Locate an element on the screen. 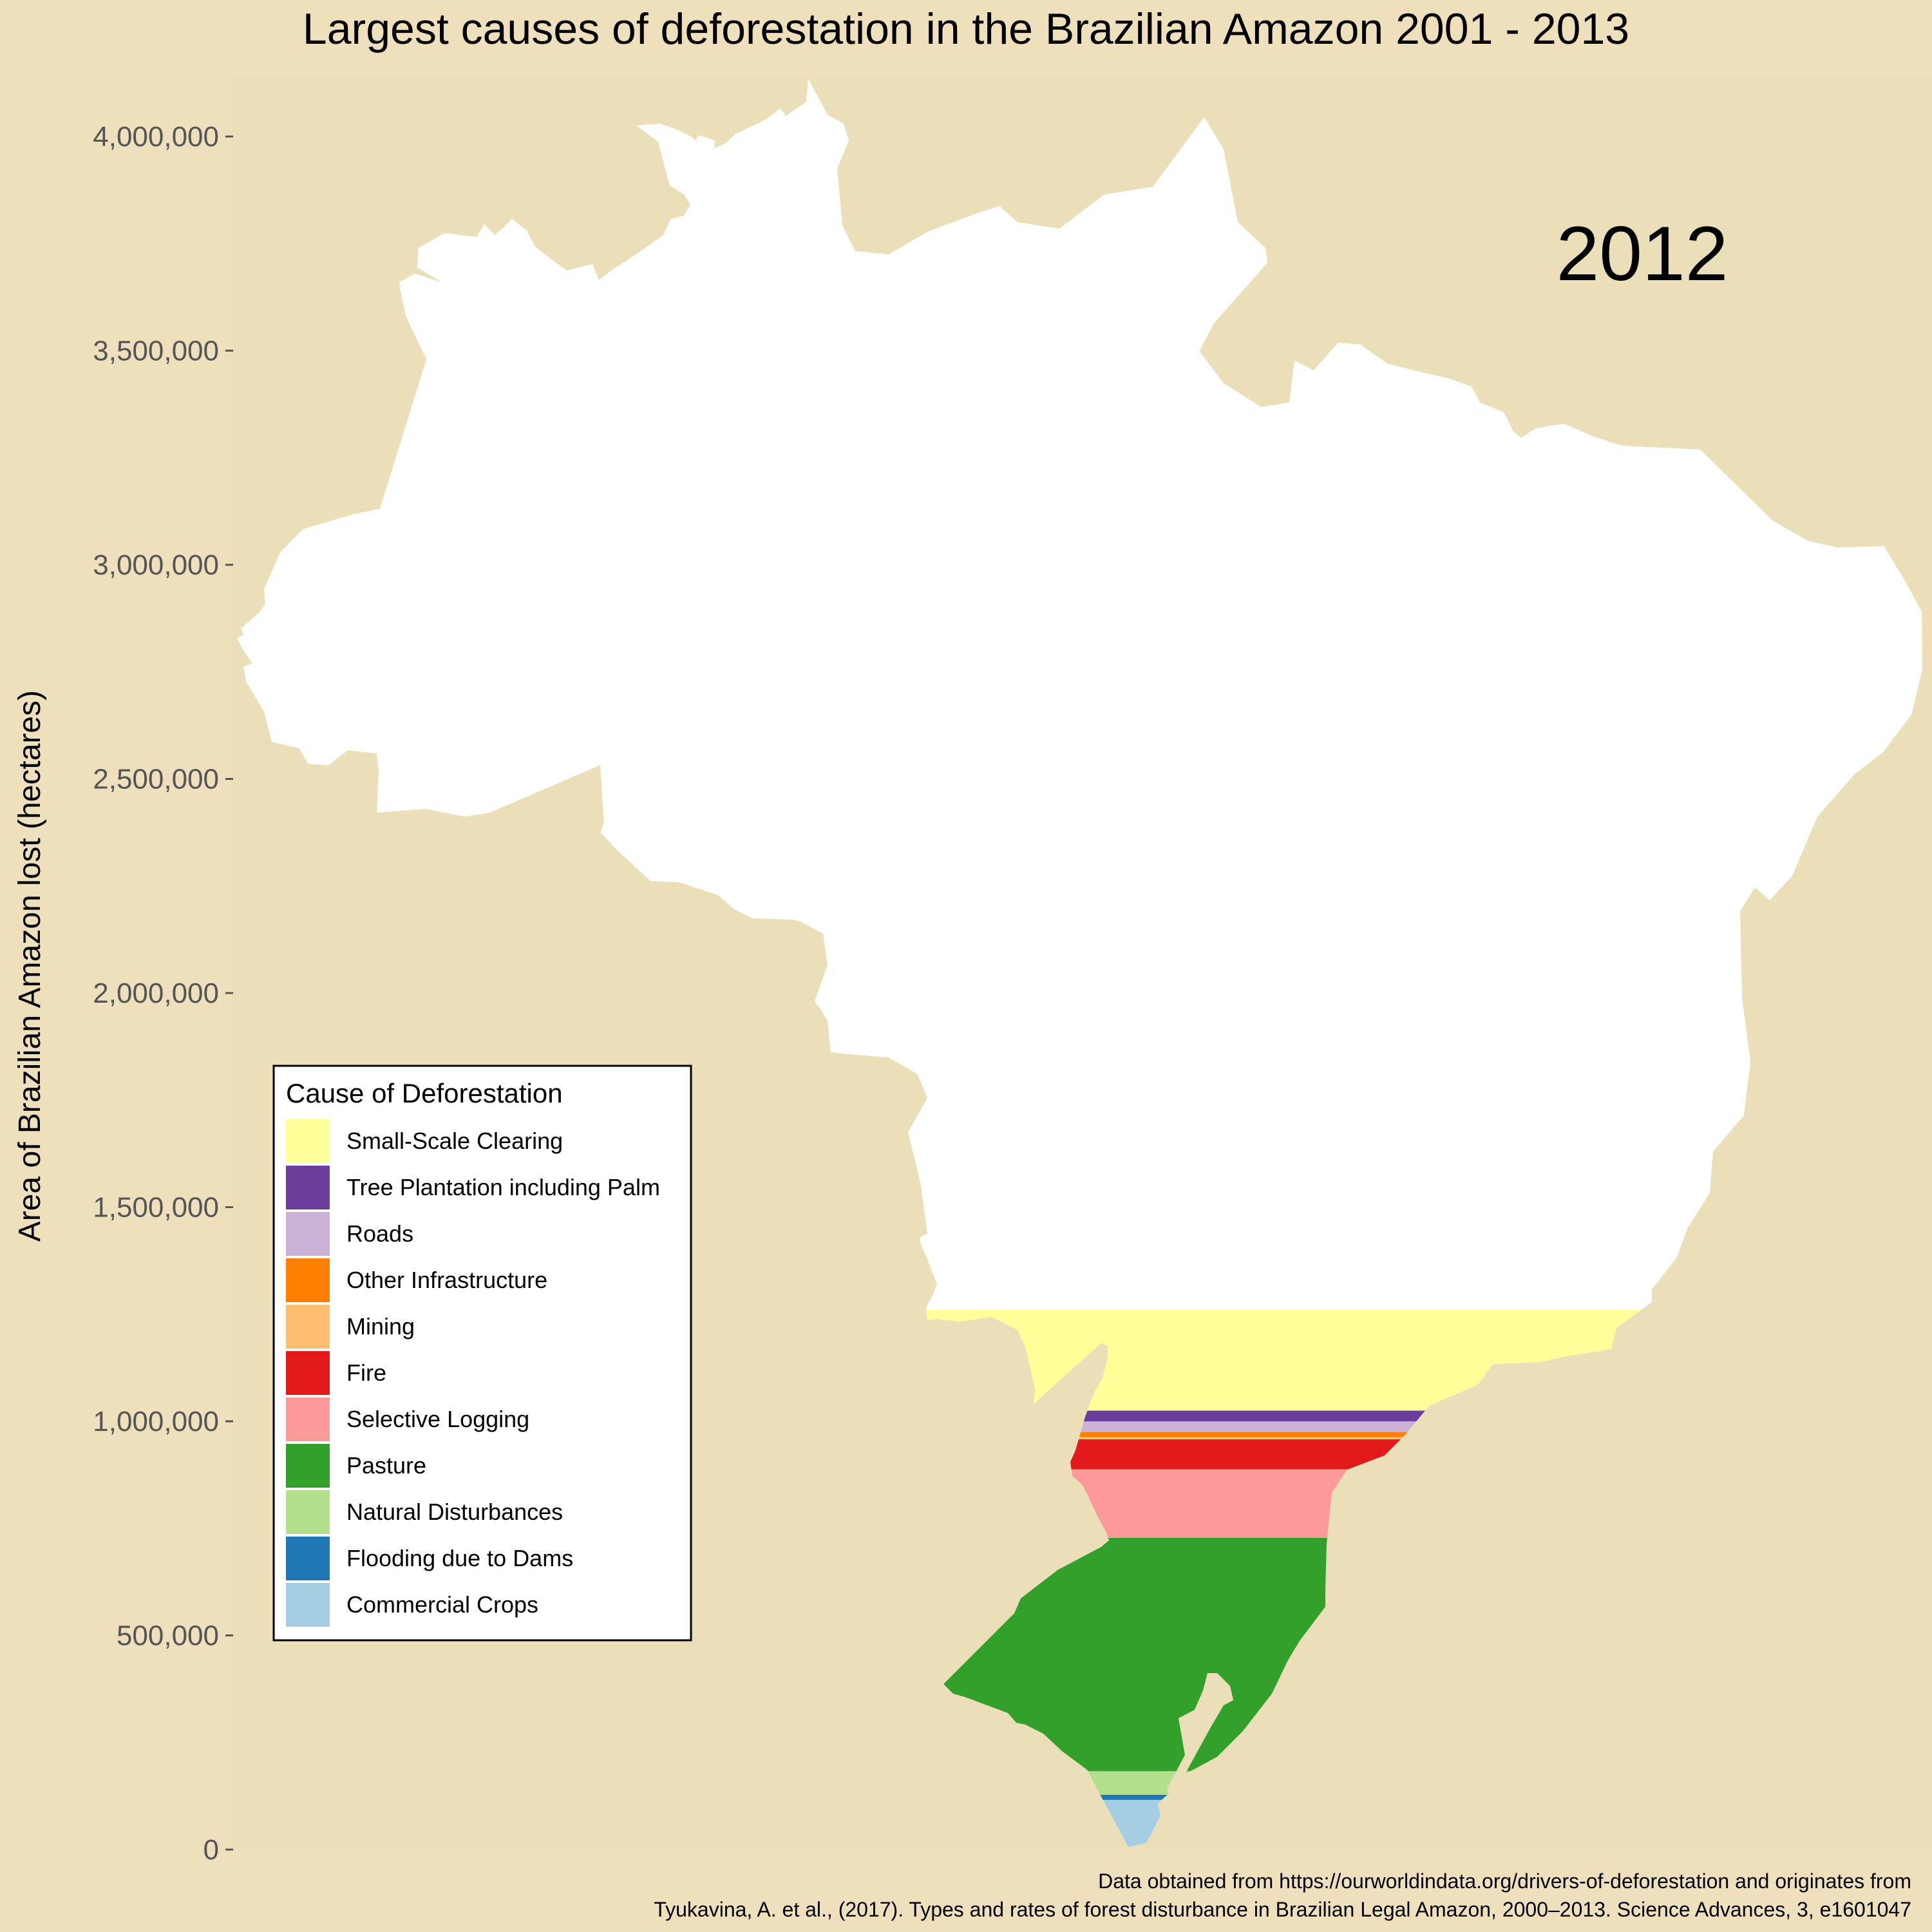  year-label: 2012 is located at coordinates (1642, 254).